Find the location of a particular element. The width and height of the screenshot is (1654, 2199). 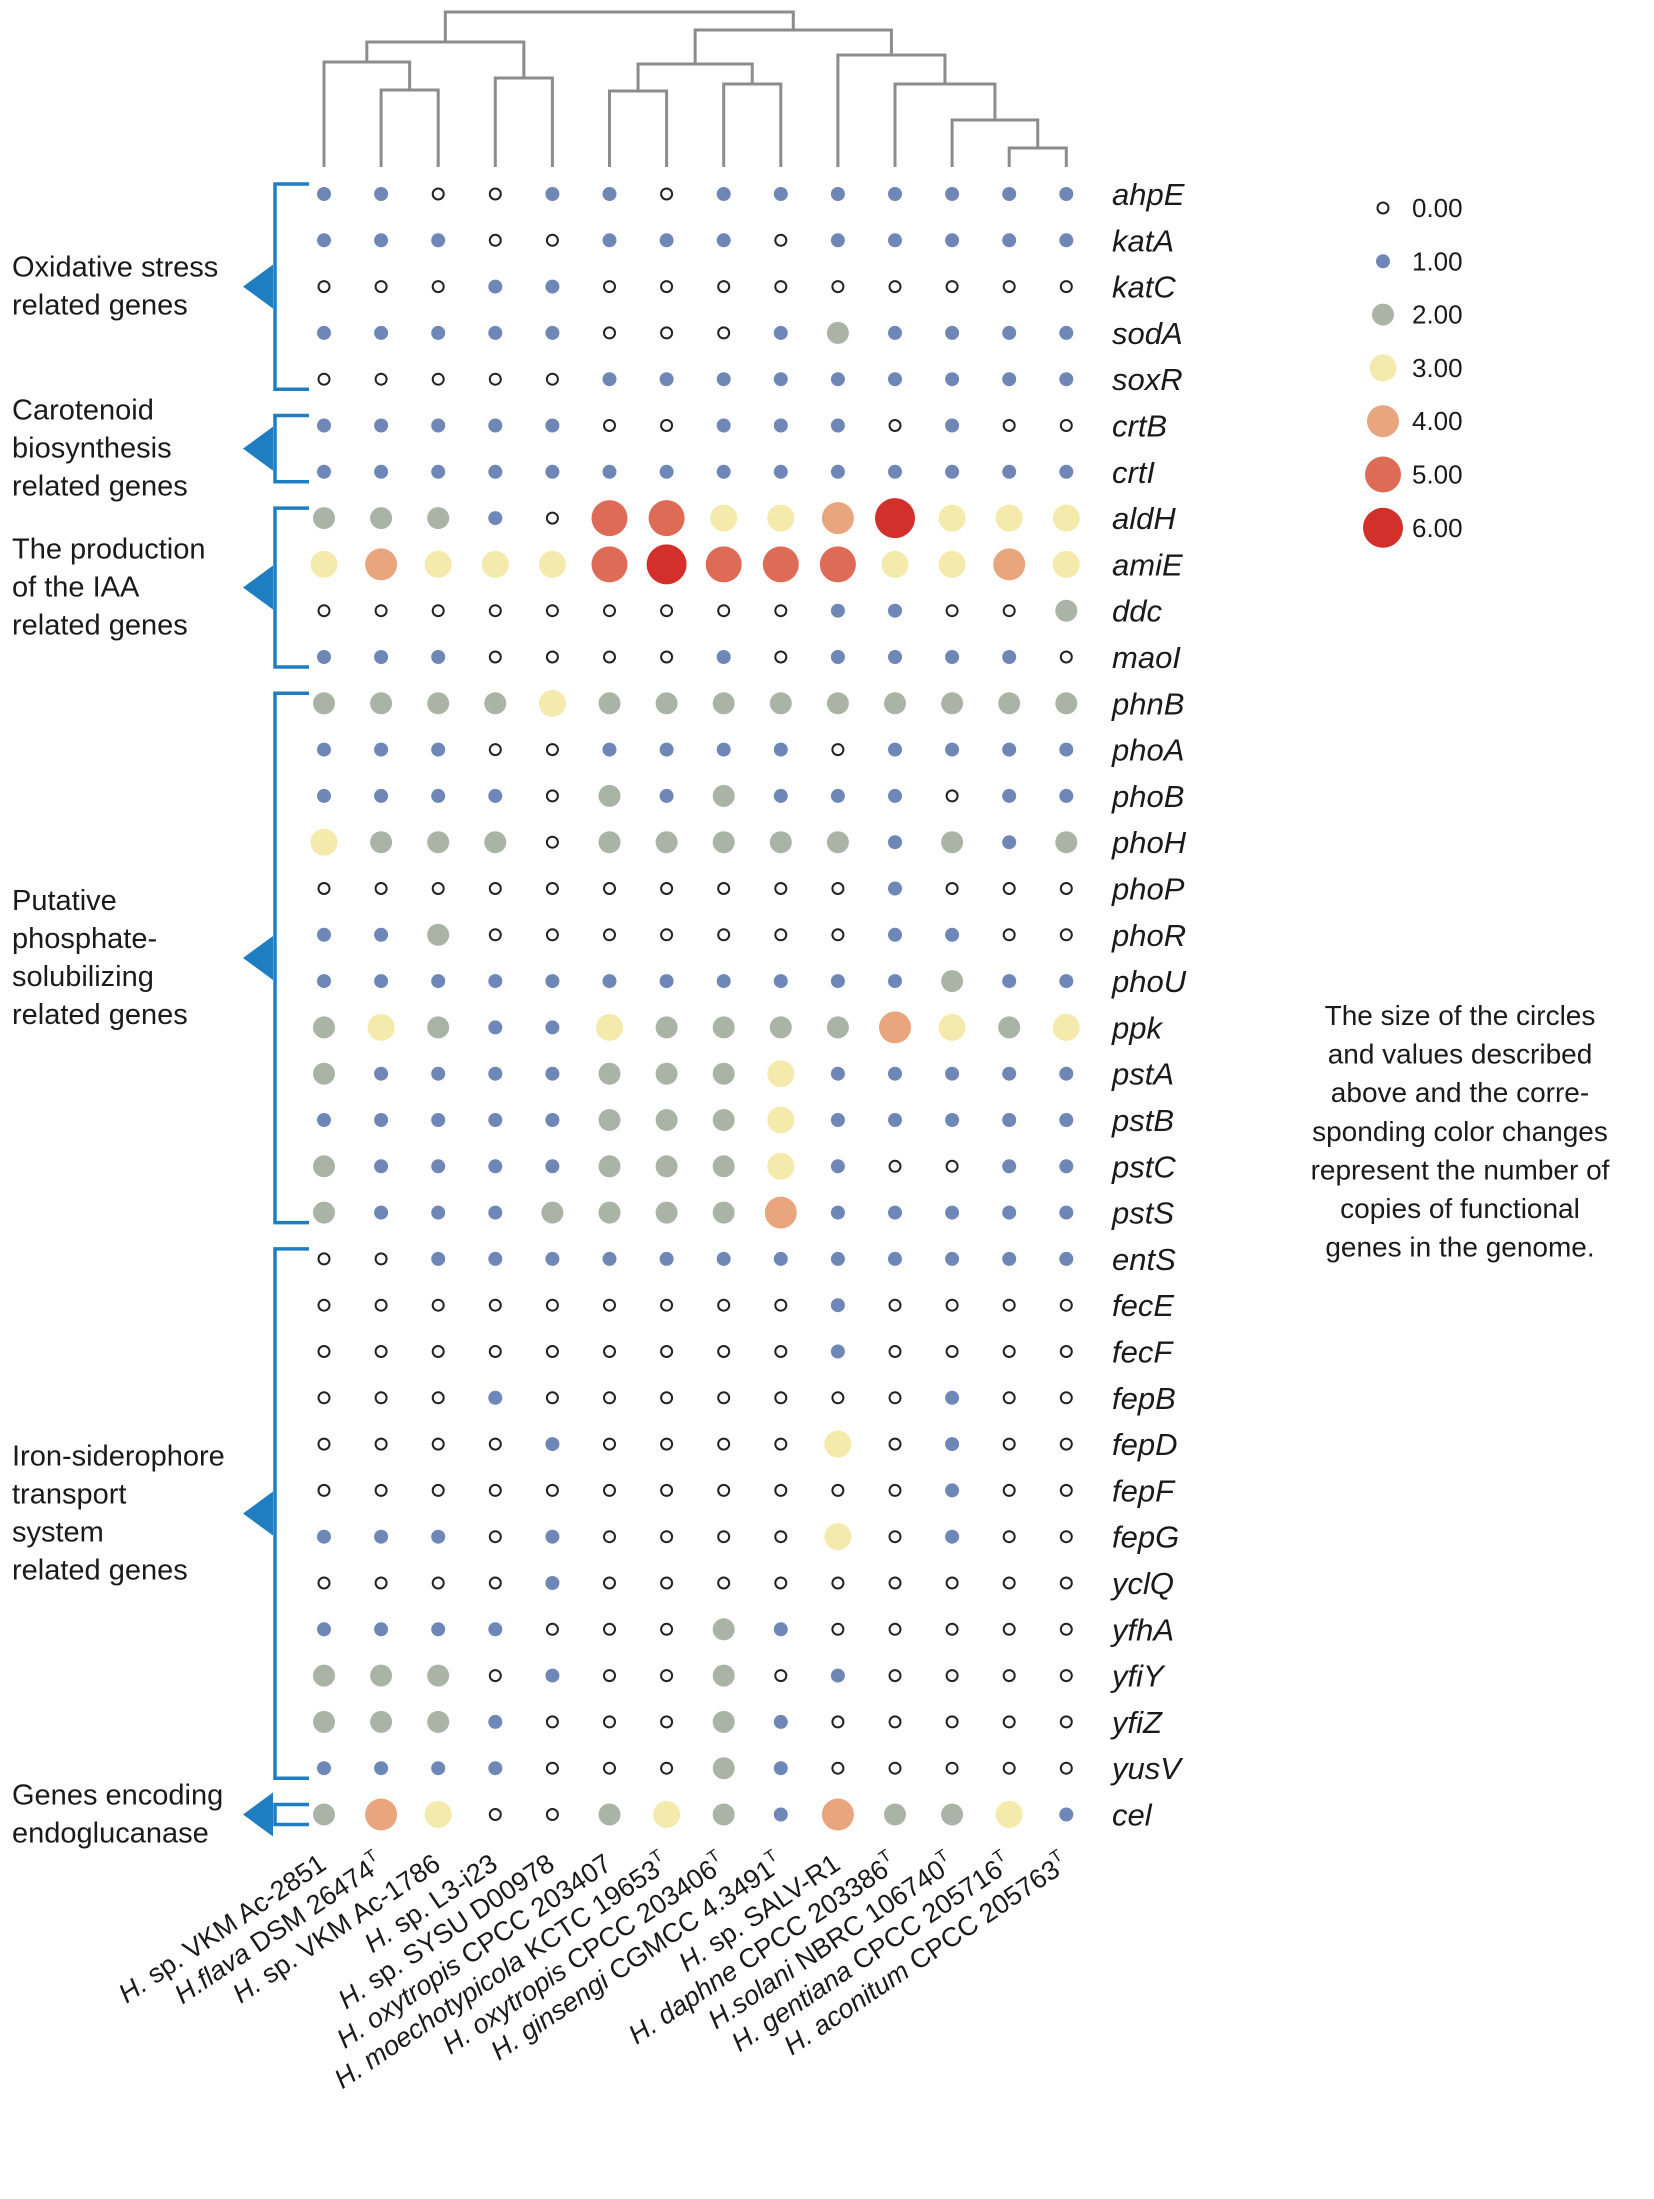

group-label-3-0: Putative is located at coordinates (64, 901).